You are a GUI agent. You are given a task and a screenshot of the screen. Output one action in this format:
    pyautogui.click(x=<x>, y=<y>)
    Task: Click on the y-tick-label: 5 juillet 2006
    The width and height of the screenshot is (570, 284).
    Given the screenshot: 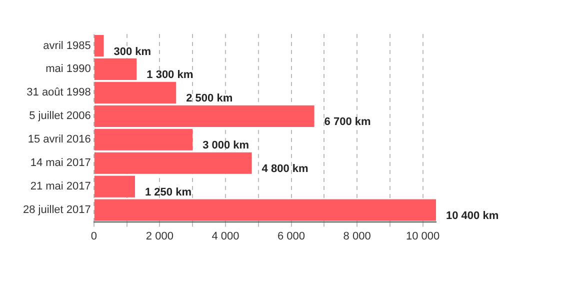 What is the action you would take?
    pyautogui.click(x=60, y=116)
    